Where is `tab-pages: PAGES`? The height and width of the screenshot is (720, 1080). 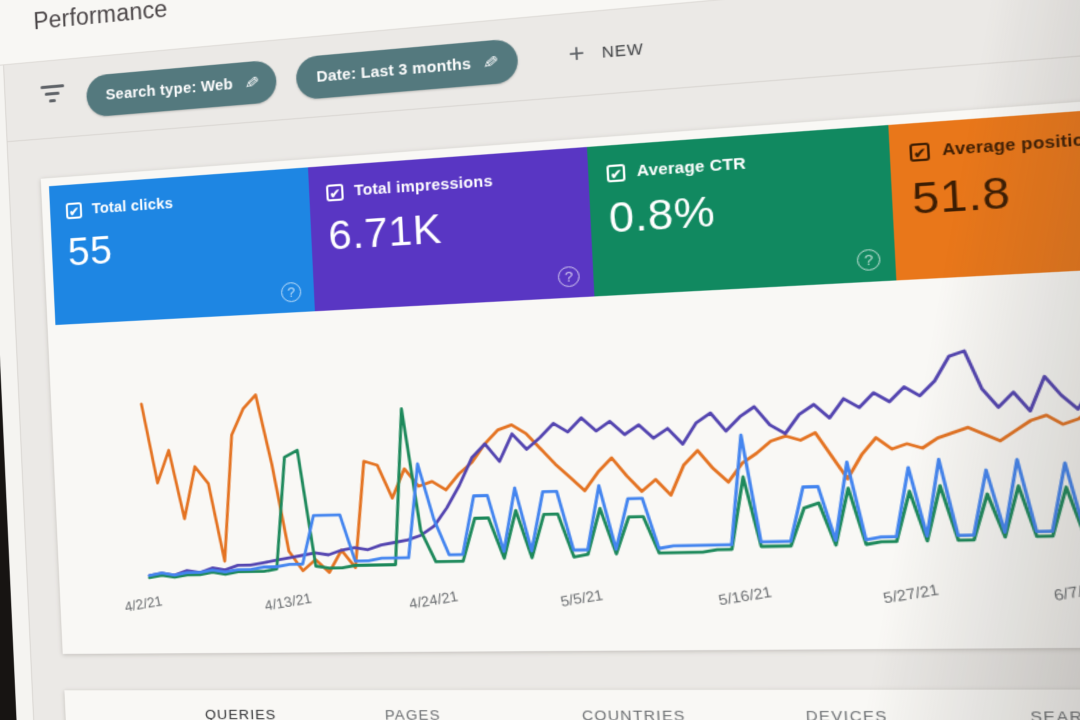 tab-pages: PAGES is located at coordinates (413, 713).